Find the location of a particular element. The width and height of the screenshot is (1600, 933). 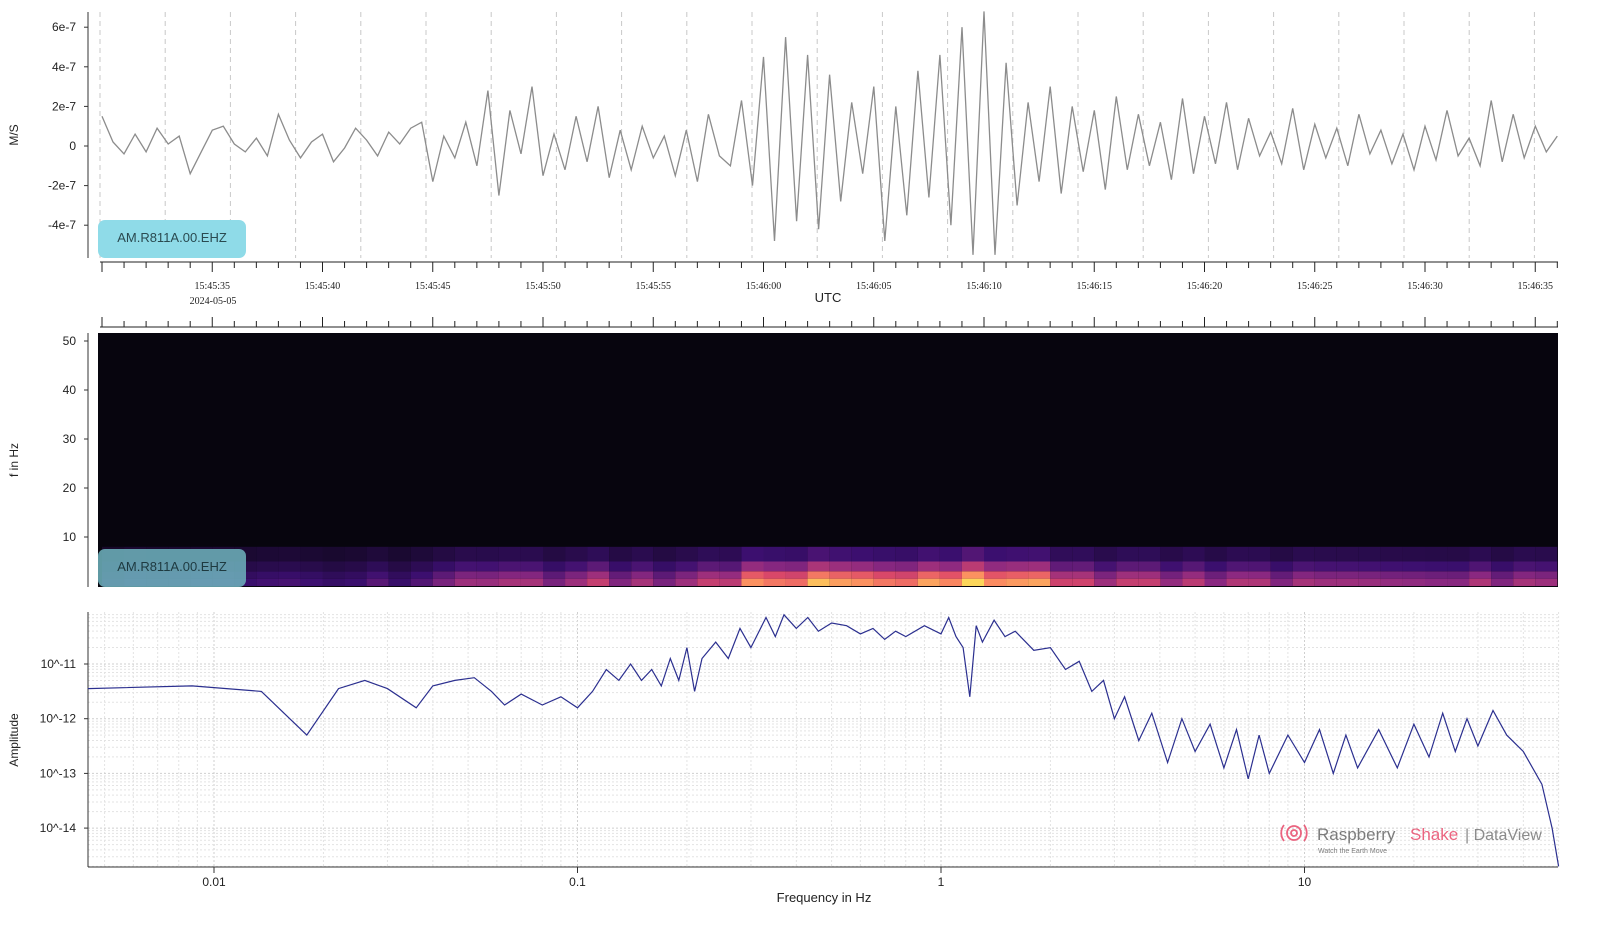

time-tick-label: 15:46:30 is located at coordinates (1425, 286).